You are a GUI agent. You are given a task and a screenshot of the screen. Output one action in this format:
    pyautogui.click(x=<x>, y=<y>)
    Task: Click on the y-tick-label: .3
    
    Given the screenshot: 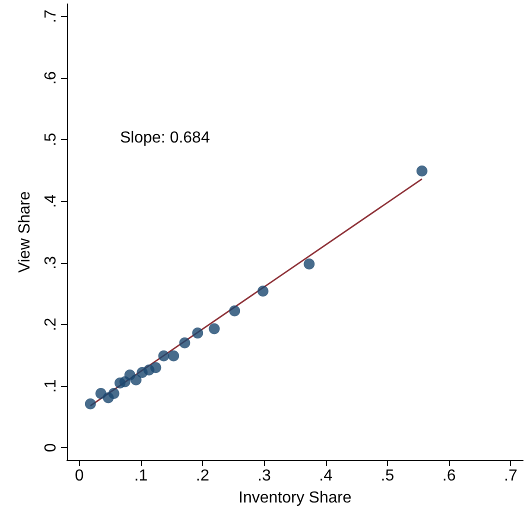 What is the action you would take?
    pyautogui.click(x=51, y=263)
    